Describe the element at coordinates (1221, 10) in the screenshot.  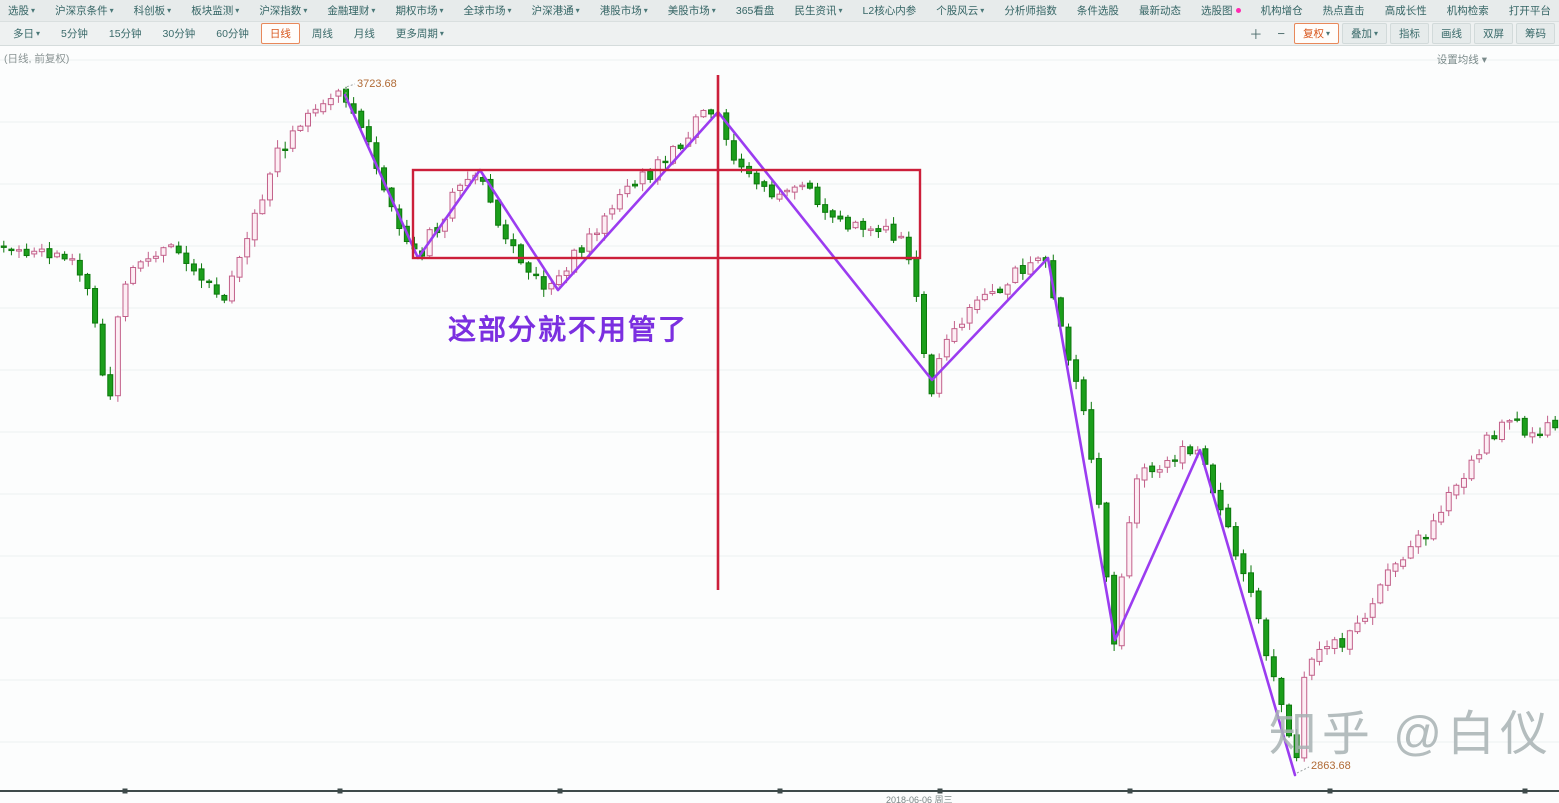
I see `menu-item: 选股图` at that location.